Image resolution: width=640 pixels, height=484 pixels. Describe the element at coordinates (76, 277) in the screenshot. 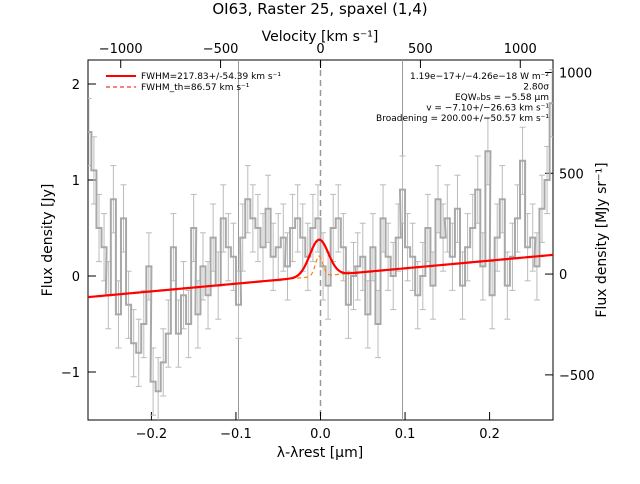

I see `y-tick-label: 0` at that location.